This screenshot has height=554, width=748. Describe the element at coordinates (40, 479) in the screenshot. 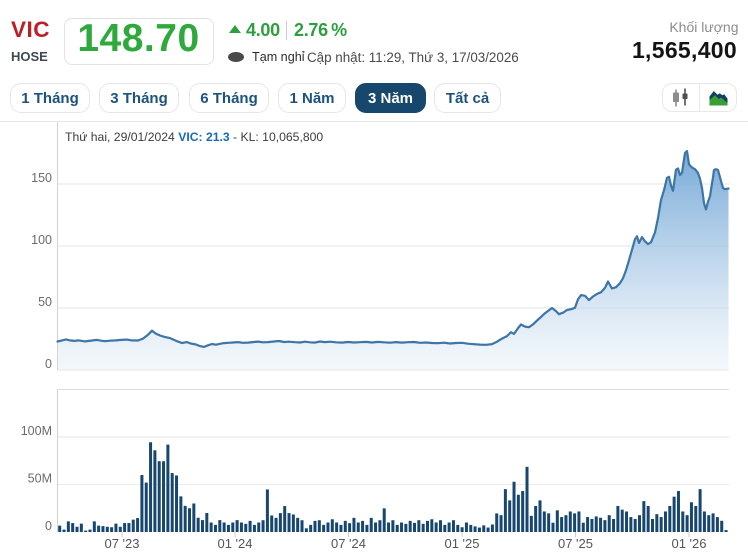

I see `svg-text: 50M` at that location.